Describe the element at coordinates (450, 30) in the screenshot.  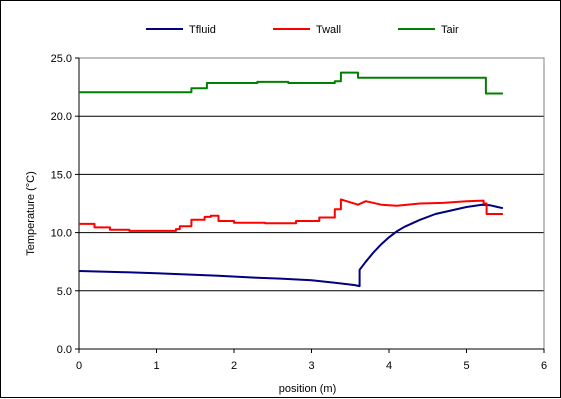
I see `legend-label-tair: Tair` at that location.